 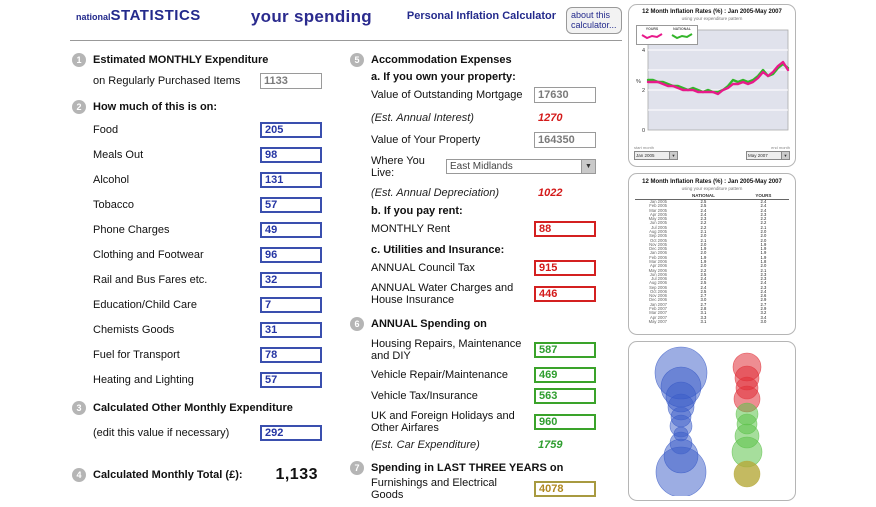 What do you see at coordinates (708, 291) in the screenshot?
I see `table-row: Oct 2006 2.5 2.4` at bounding box center [708, 291].